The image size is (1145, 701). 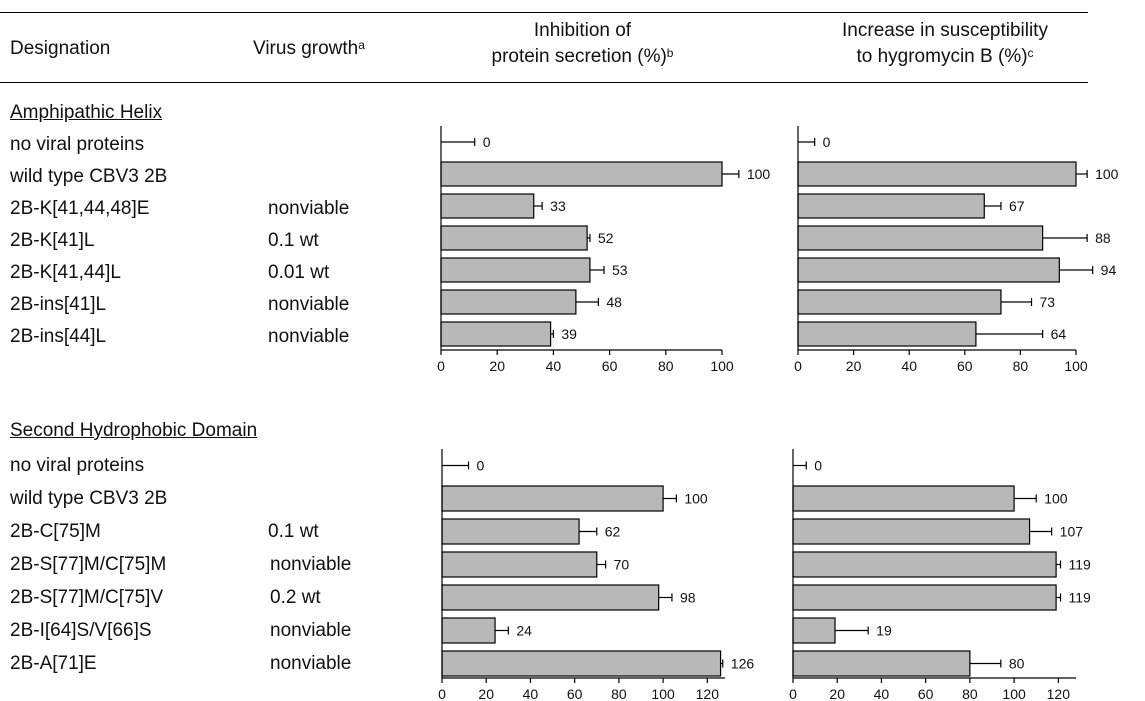 I want to click on header-susceptibility-sup: c, so click(x=1030, y=53).